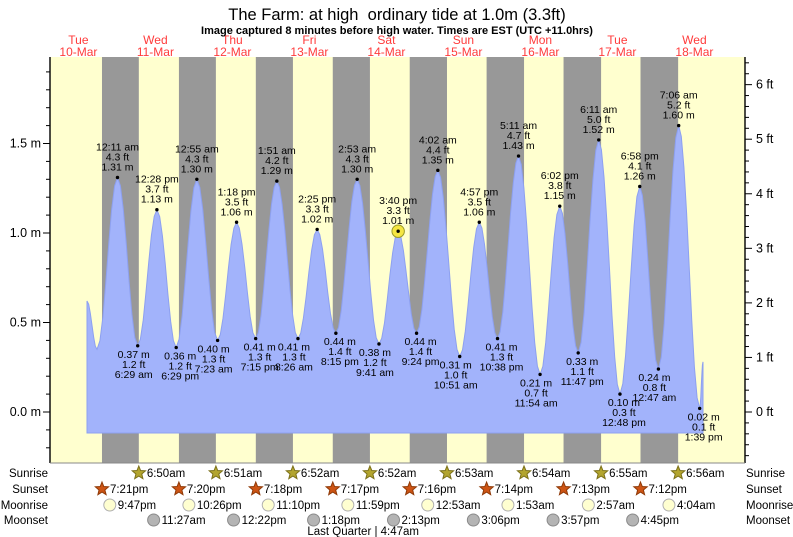 This screenshot has height=537, width=793. I want to click on tide-high-label-line: 3:40 pm, so click(398, 201).